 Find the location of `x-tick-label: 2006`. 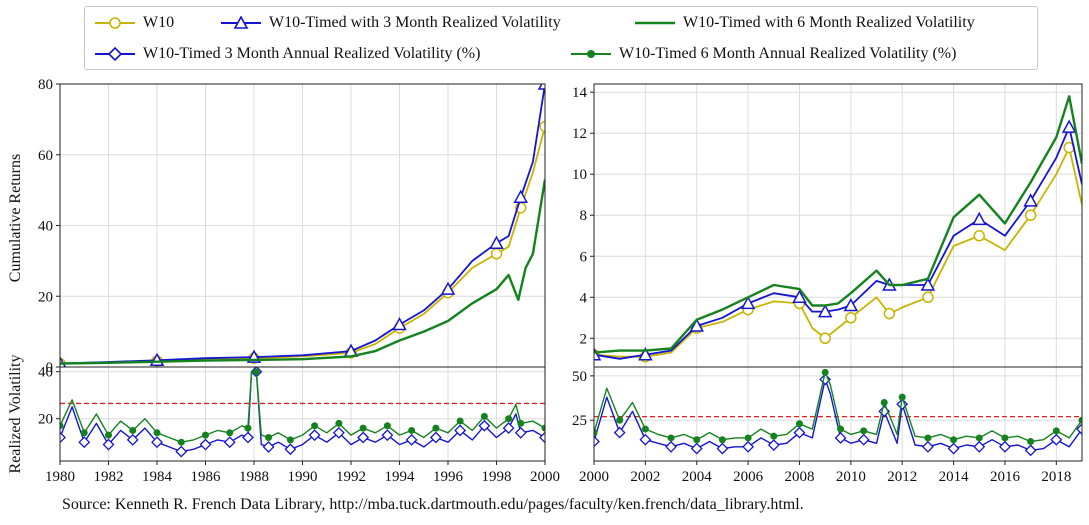

x-tick-label: 2006 is located at coordinates (748, 477).